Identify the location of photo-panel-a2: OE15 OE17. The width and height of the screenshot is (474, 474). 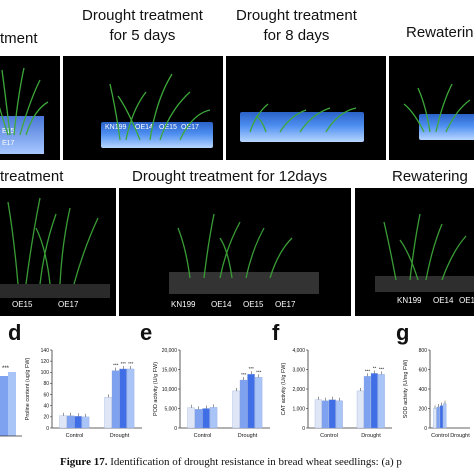
(58, 252).